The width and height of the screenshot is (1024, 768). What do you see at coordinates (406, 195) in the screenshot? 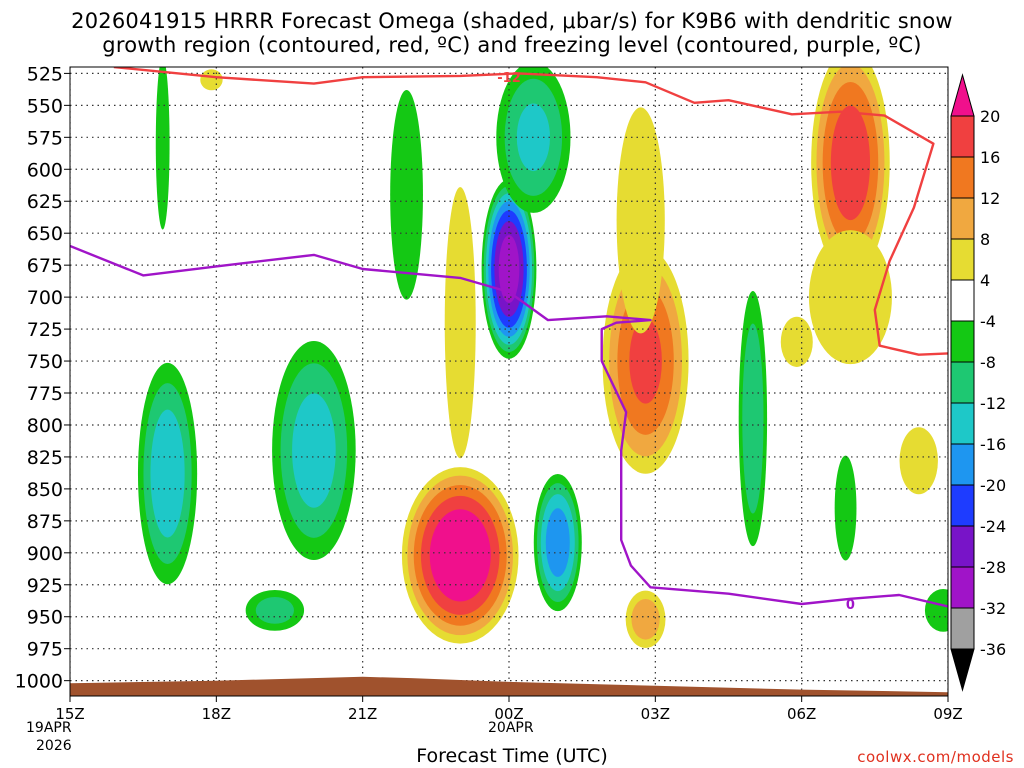
I see `omega-cell-rising-band-2130z` at bounding box center [406, 195].